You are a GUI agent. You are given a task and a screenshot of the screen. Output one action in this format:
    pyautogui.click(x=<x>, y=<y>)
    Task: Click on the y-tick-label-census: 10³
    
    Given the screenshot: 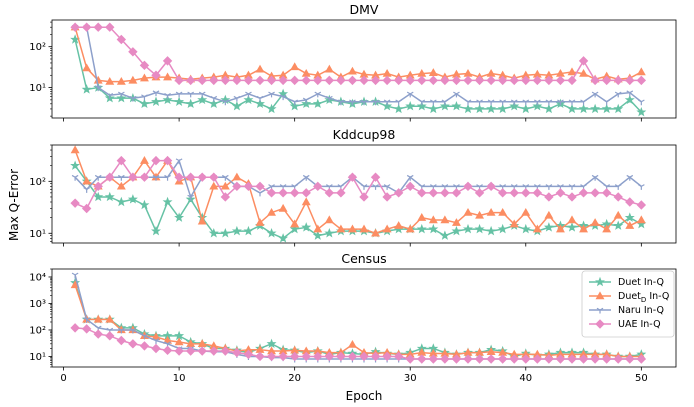 What is the action you would take?
    pyautogui.click(x=37, y=304)
    